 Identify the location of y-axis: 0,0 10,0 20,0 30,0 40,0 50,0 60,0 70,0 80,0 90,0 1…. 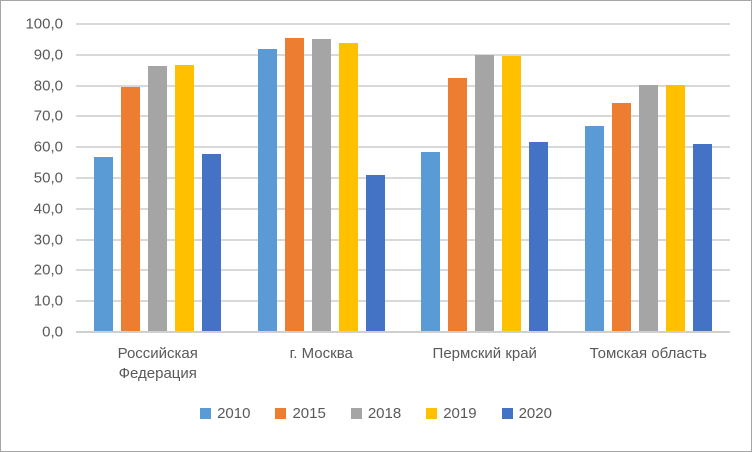
(32, 178).